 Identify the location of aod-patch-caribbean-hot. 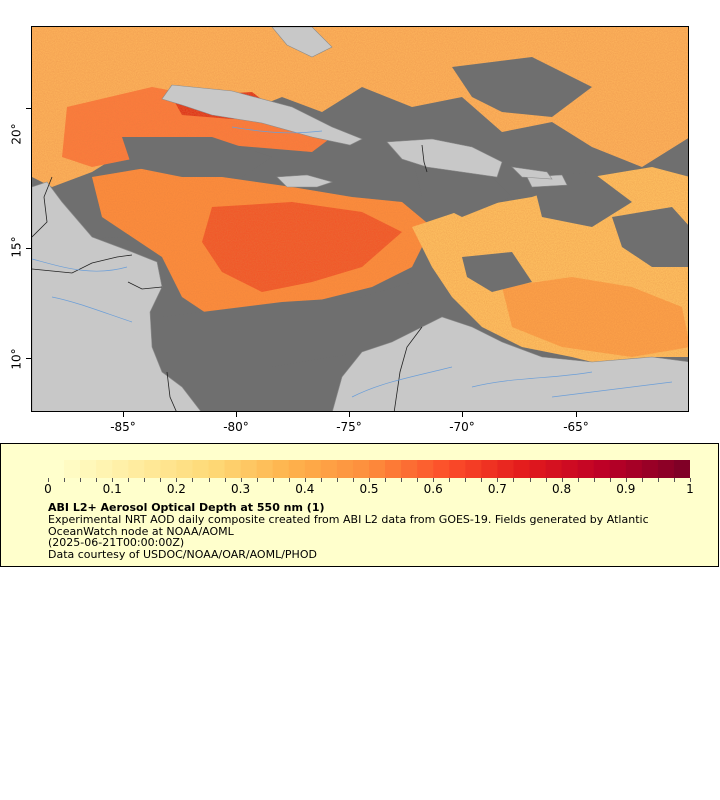
(302, 247).